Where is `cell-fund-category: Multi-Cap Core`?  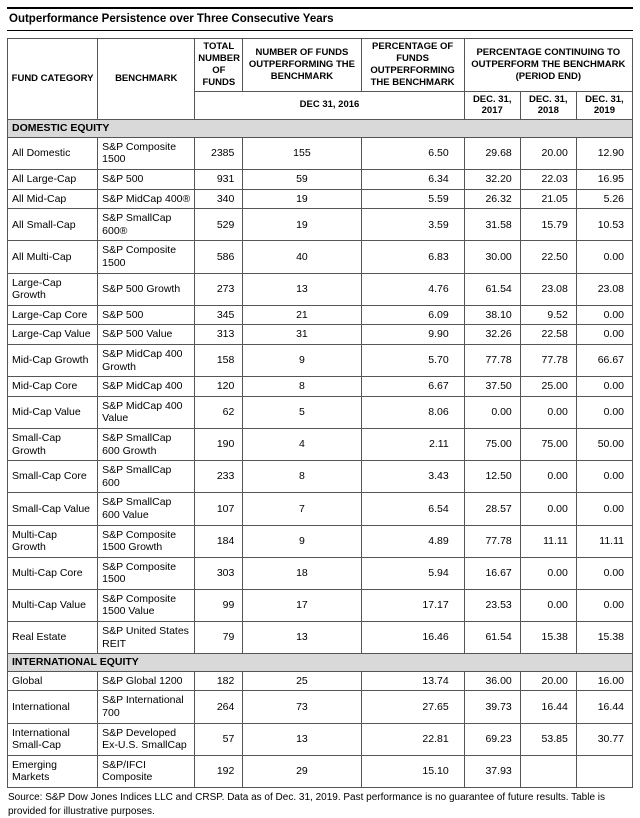
cell-fund-category: Multi-Cap Core is located at coordinates (52, 573).